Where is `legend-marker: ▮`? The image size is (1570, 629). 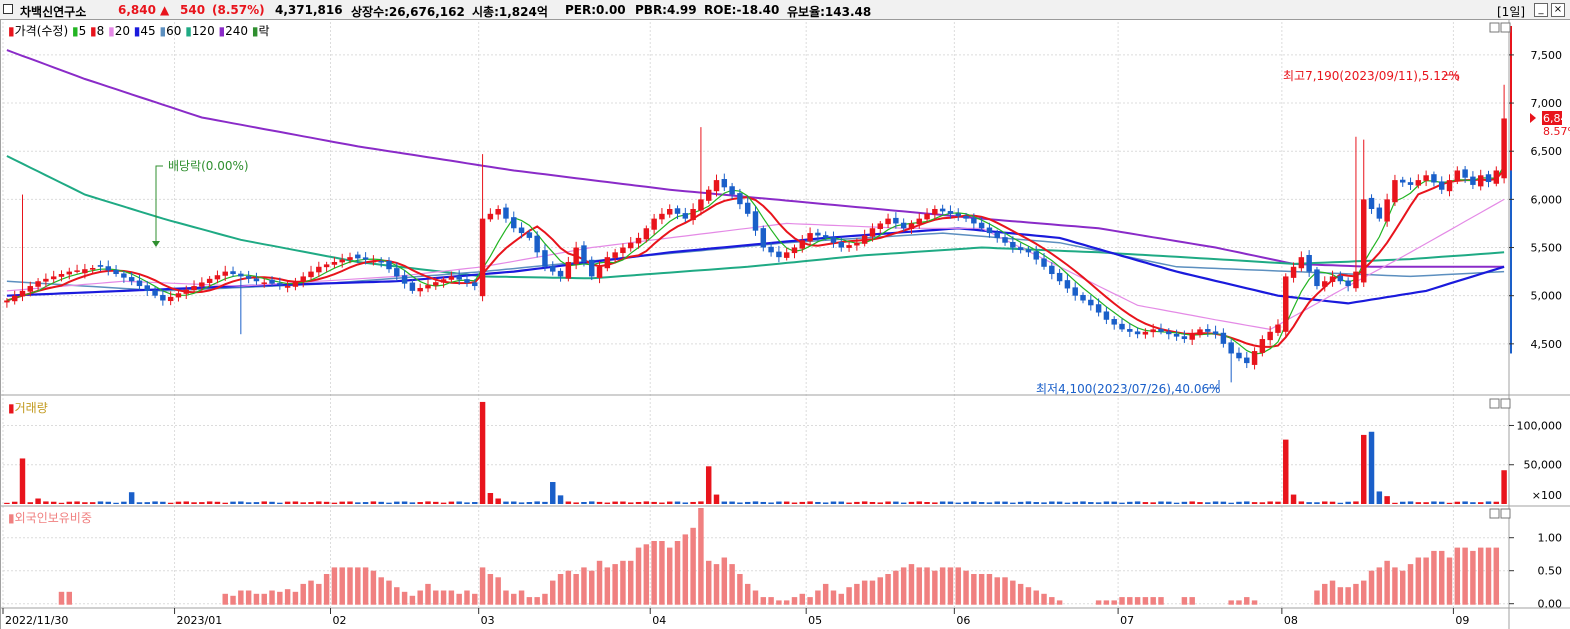 legend-marker: ▮ is located at coordinates (186, 31).